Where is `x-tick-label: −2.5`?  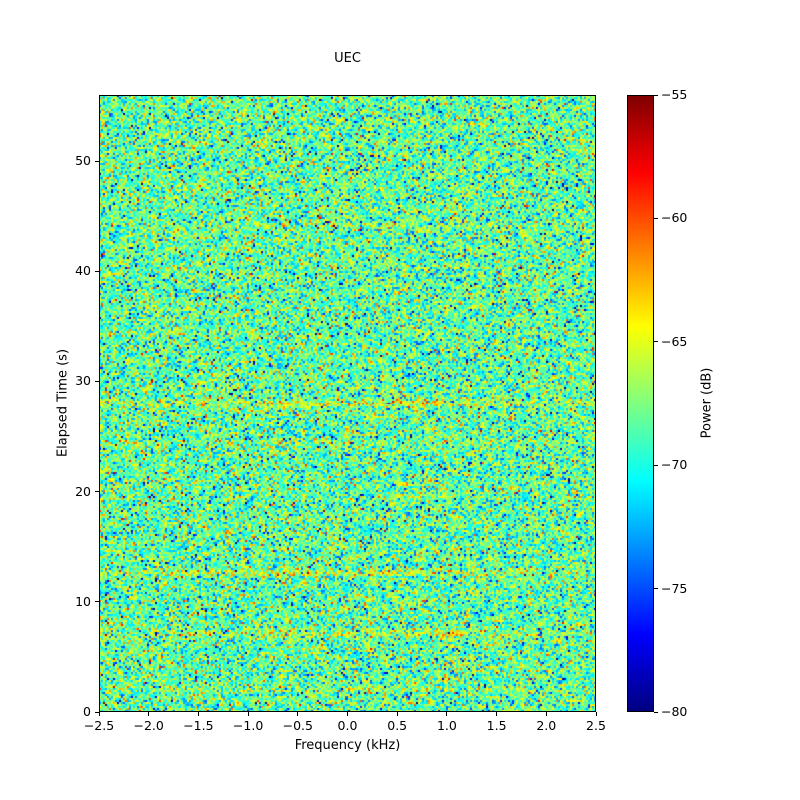 x-tick-label: −2.5 is located at coordinates (99, 725).